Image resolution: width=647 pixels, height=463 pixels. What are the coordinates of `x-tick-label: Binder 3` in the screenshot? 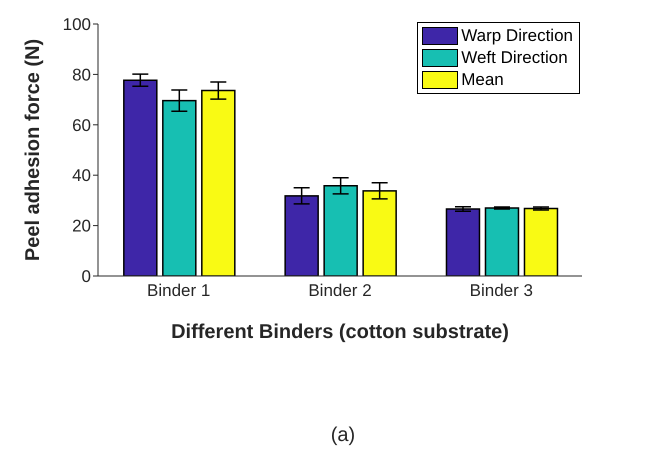 It's located at (501, 290).